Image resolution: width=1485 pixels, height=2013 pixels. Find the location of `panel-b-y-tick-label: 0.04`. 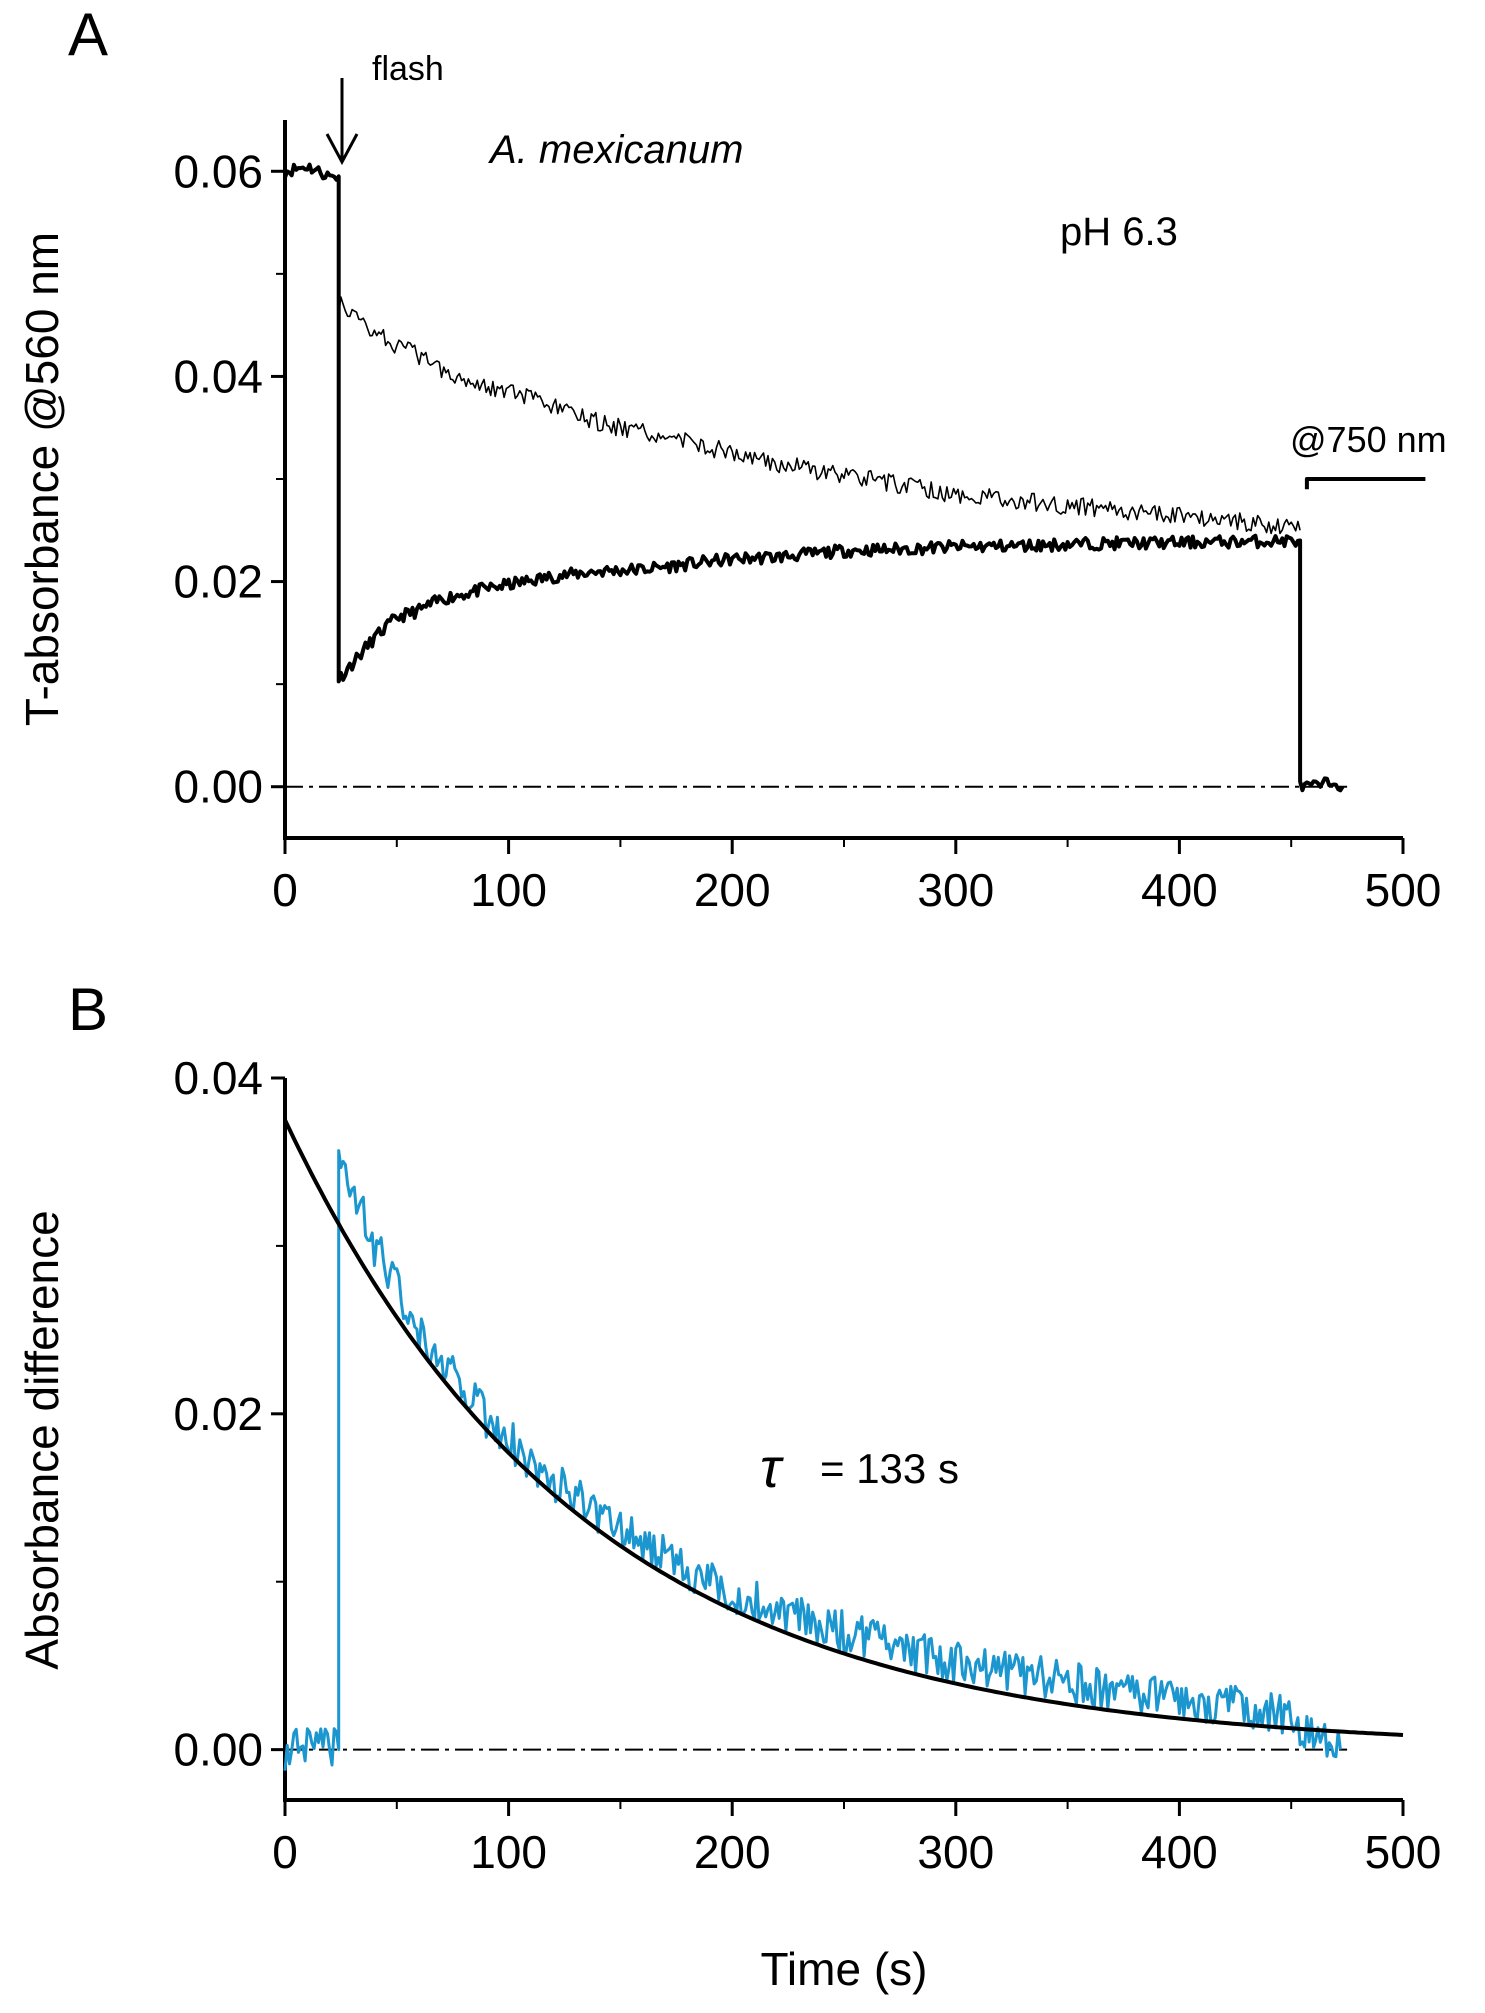

panel-b-y-tick-label: 0.04 is located at coordinates (218, 1078).